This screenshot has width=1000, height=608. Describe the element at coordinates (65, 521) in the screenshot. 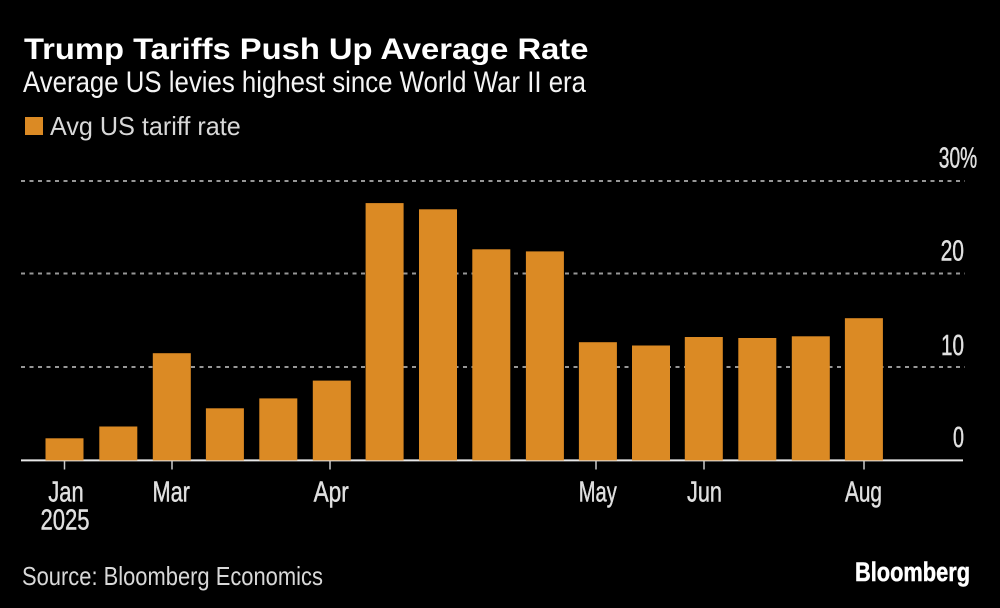

I see `svg-text: 2025` at that location.